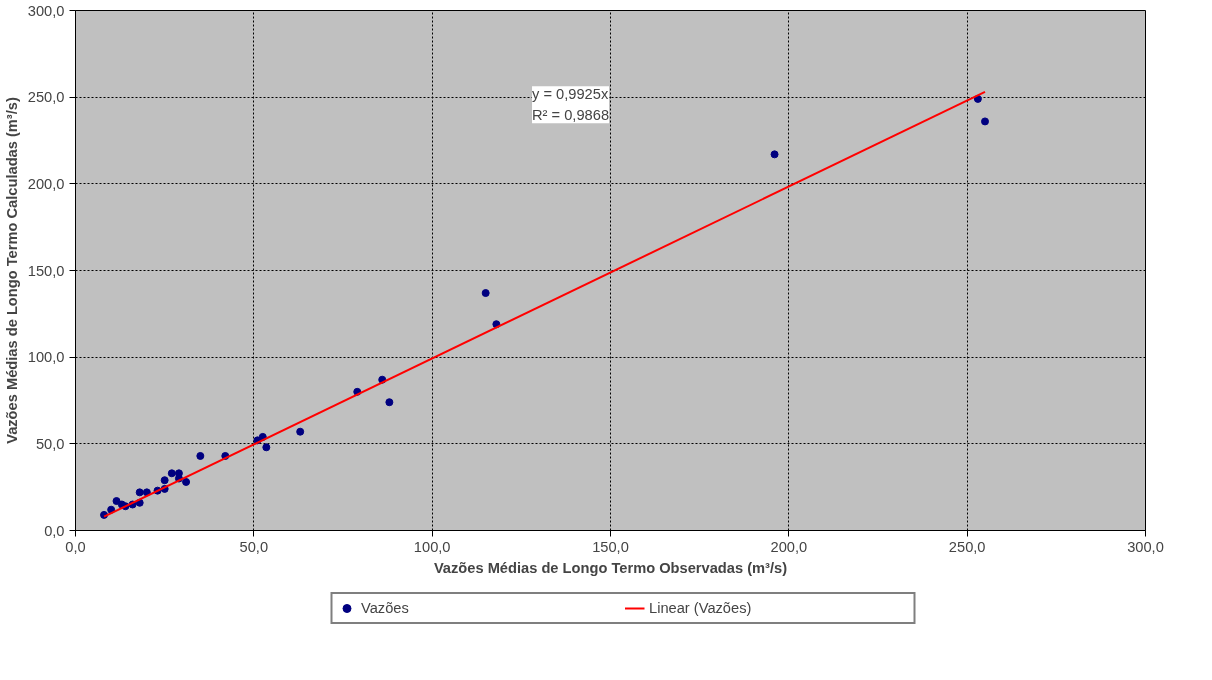 The height and width of the screenshot is (680, 1212). I want to click on y-tick-label: 100,0, so click(46, 357).